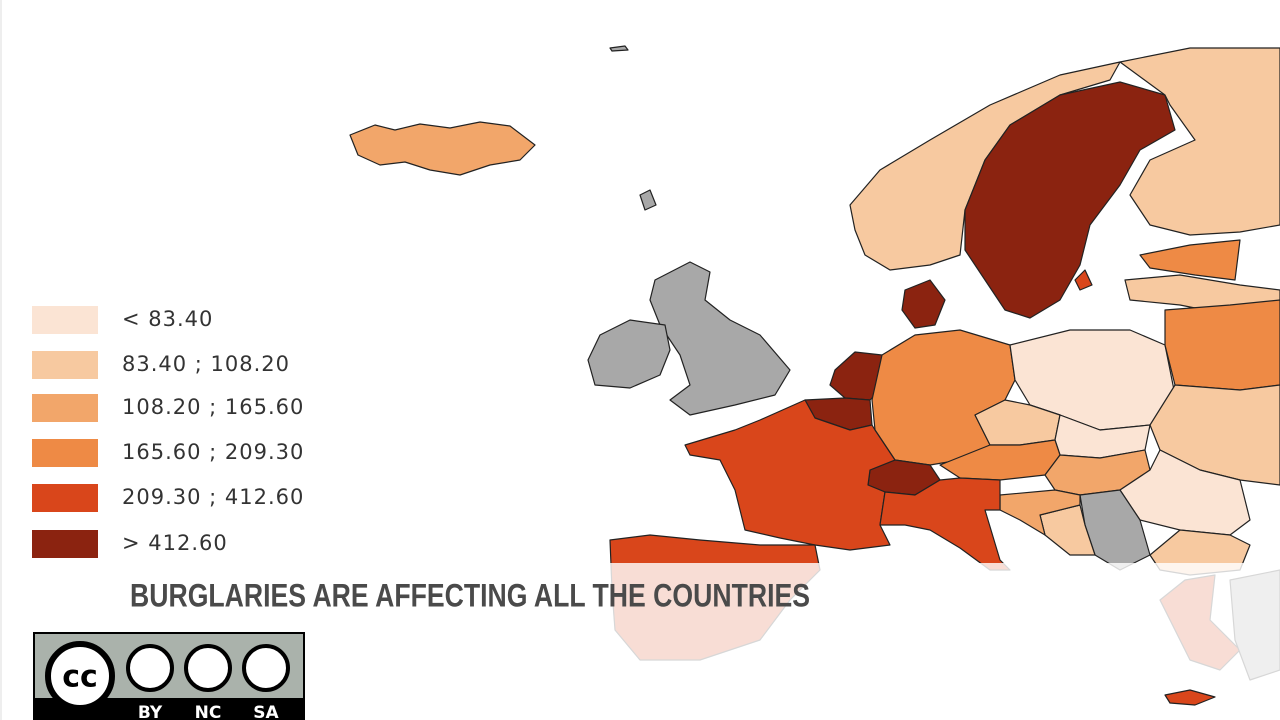 This screenshot has height=720, width=1280. I want to click on legend-label: < 83.40, so click(167, 319).